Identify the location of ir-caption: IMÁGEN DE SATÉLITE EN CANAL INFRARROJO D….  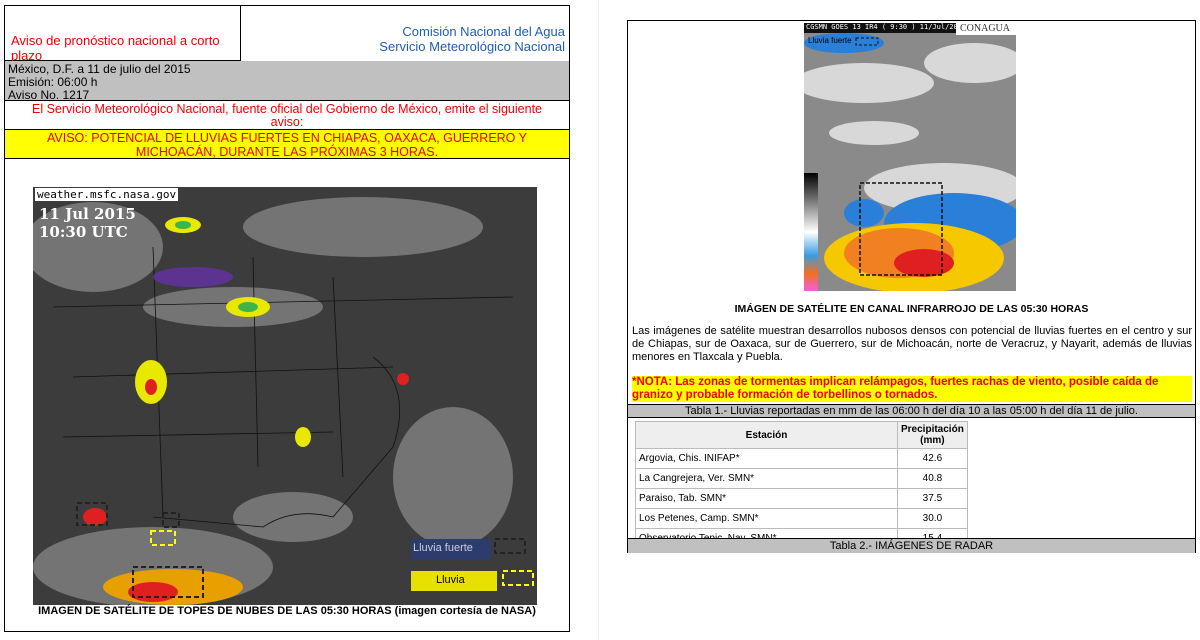
(911, 309).